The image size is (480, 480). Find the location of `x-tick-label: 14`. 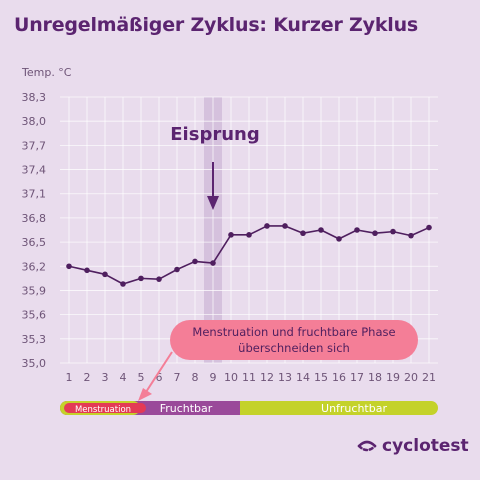

x-tick-label: 14 is located at coordinates (303, 377).